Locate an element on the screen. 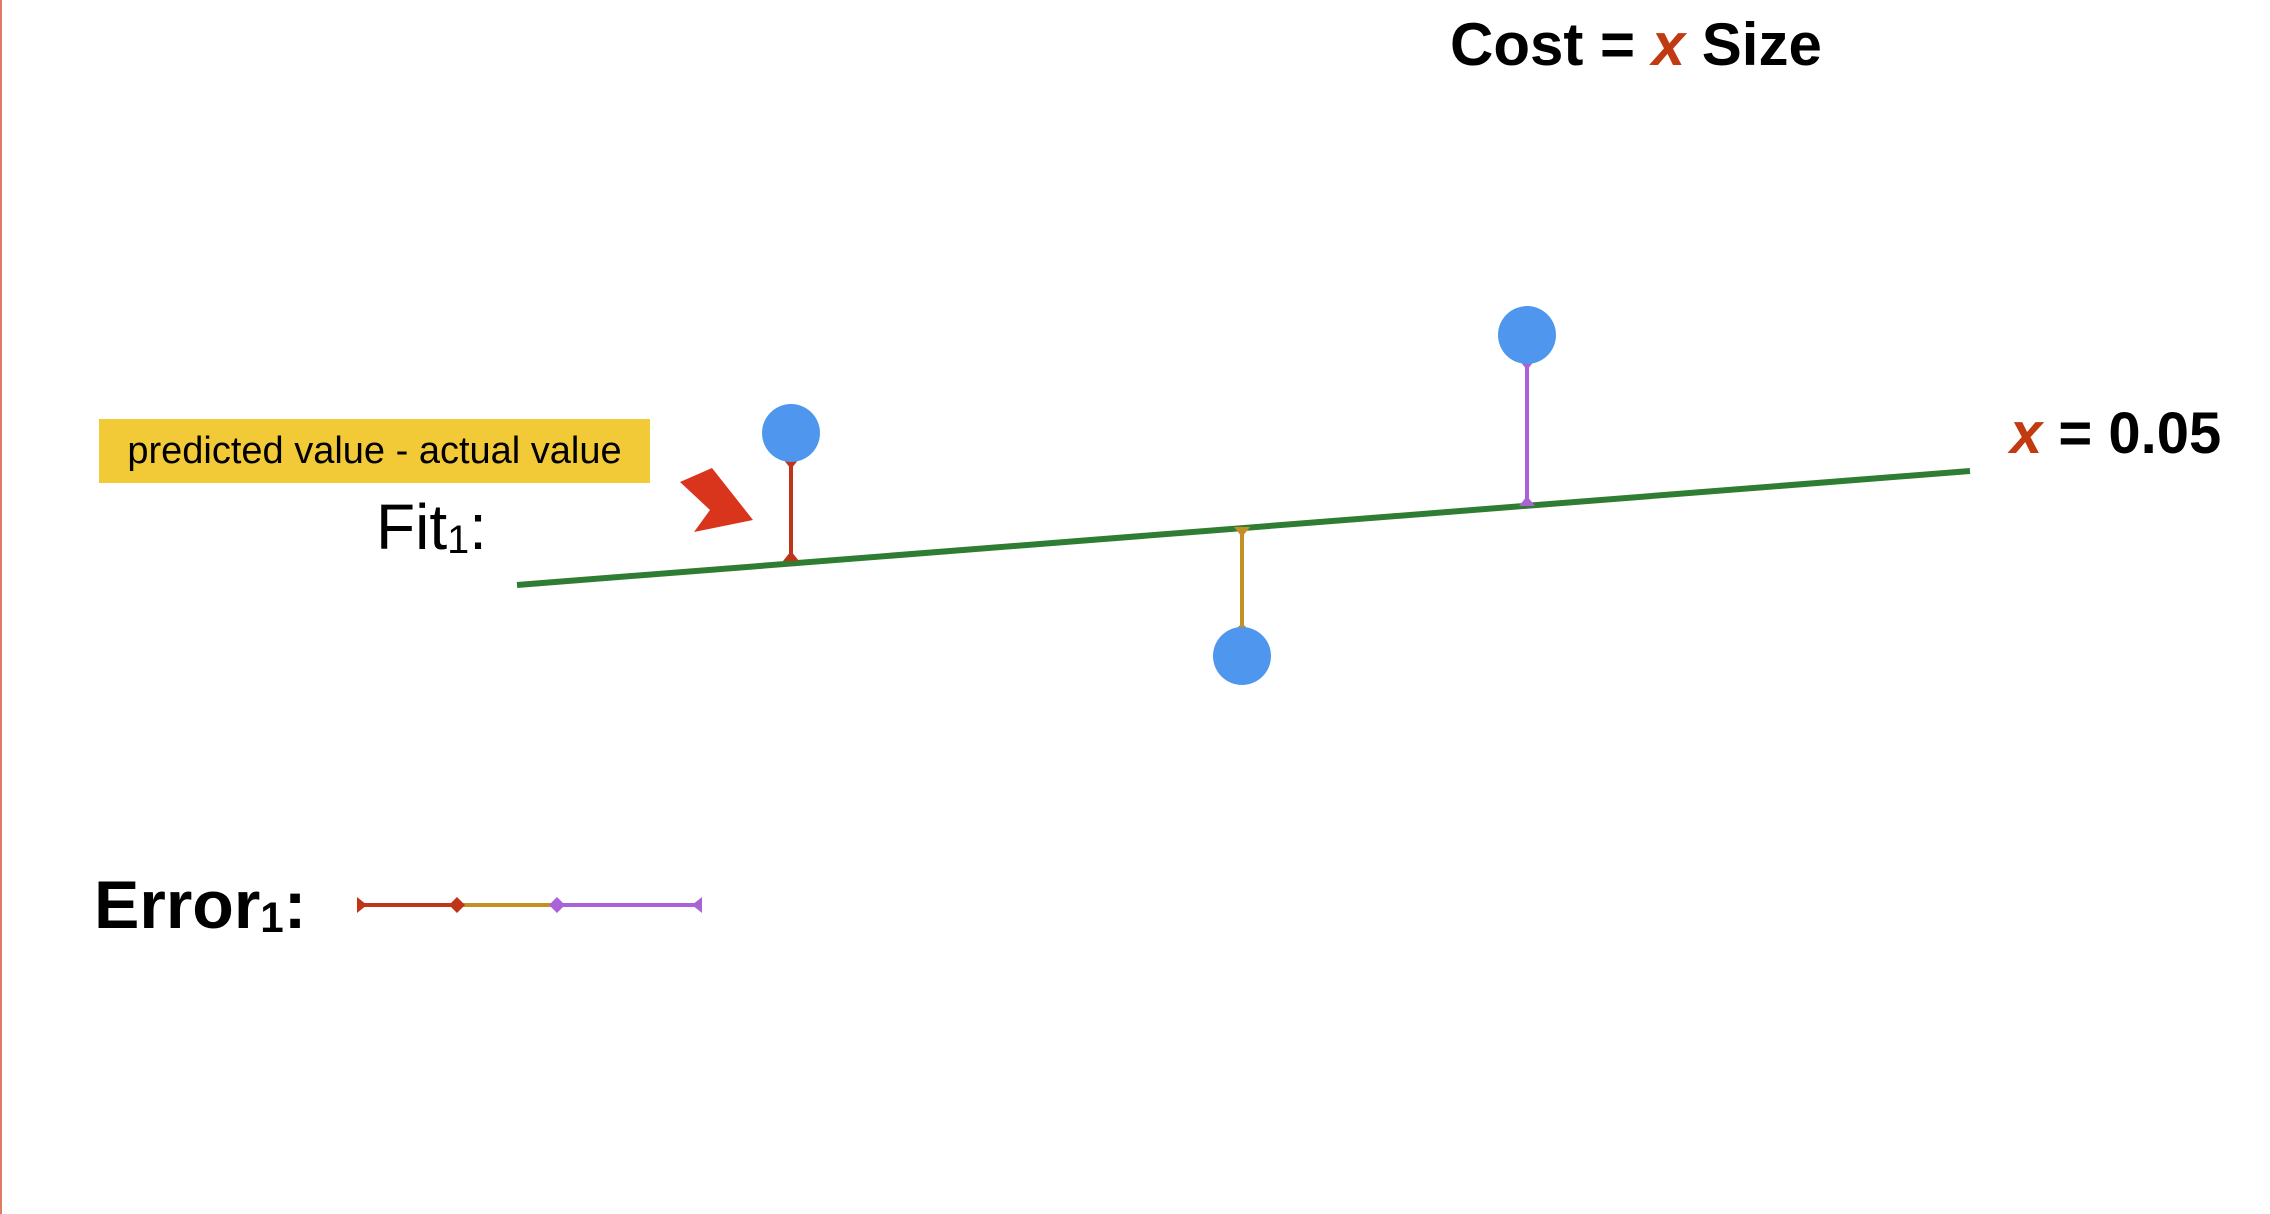 Image resolution: width=2270 pixels, height=1214 pixels. residual-3-bottom-marker is located at coordinates (1527, 501).